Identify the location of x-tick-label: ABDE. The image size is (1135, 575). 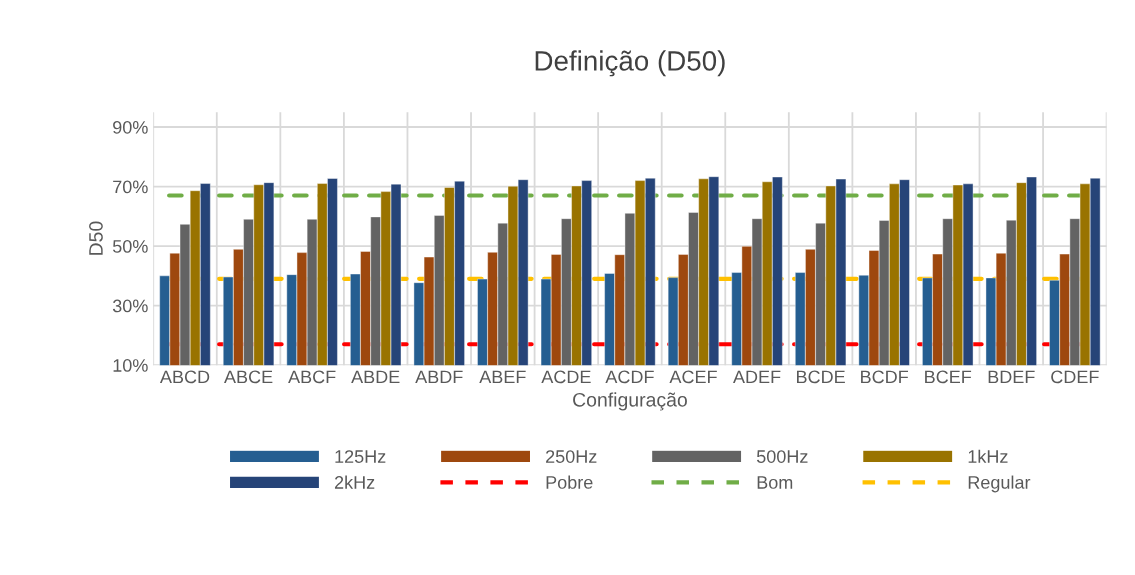
(375, 377).